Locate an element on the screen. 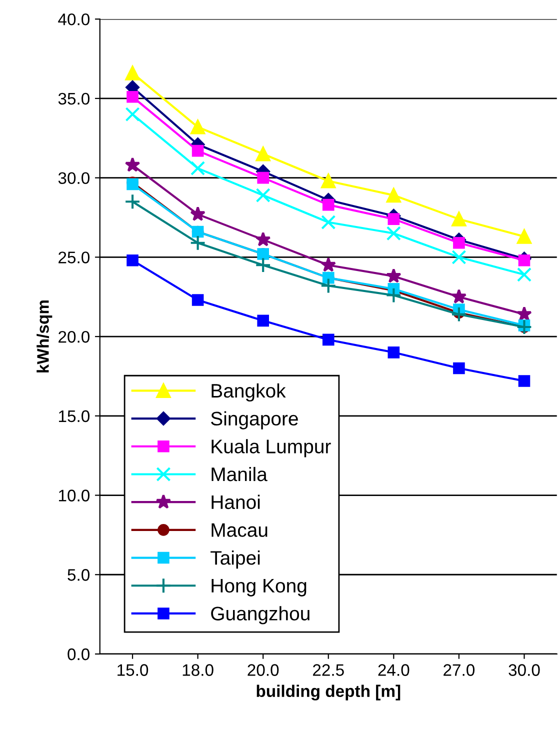  y-tick-label: 20.0 is located at coordinates (74, 336).